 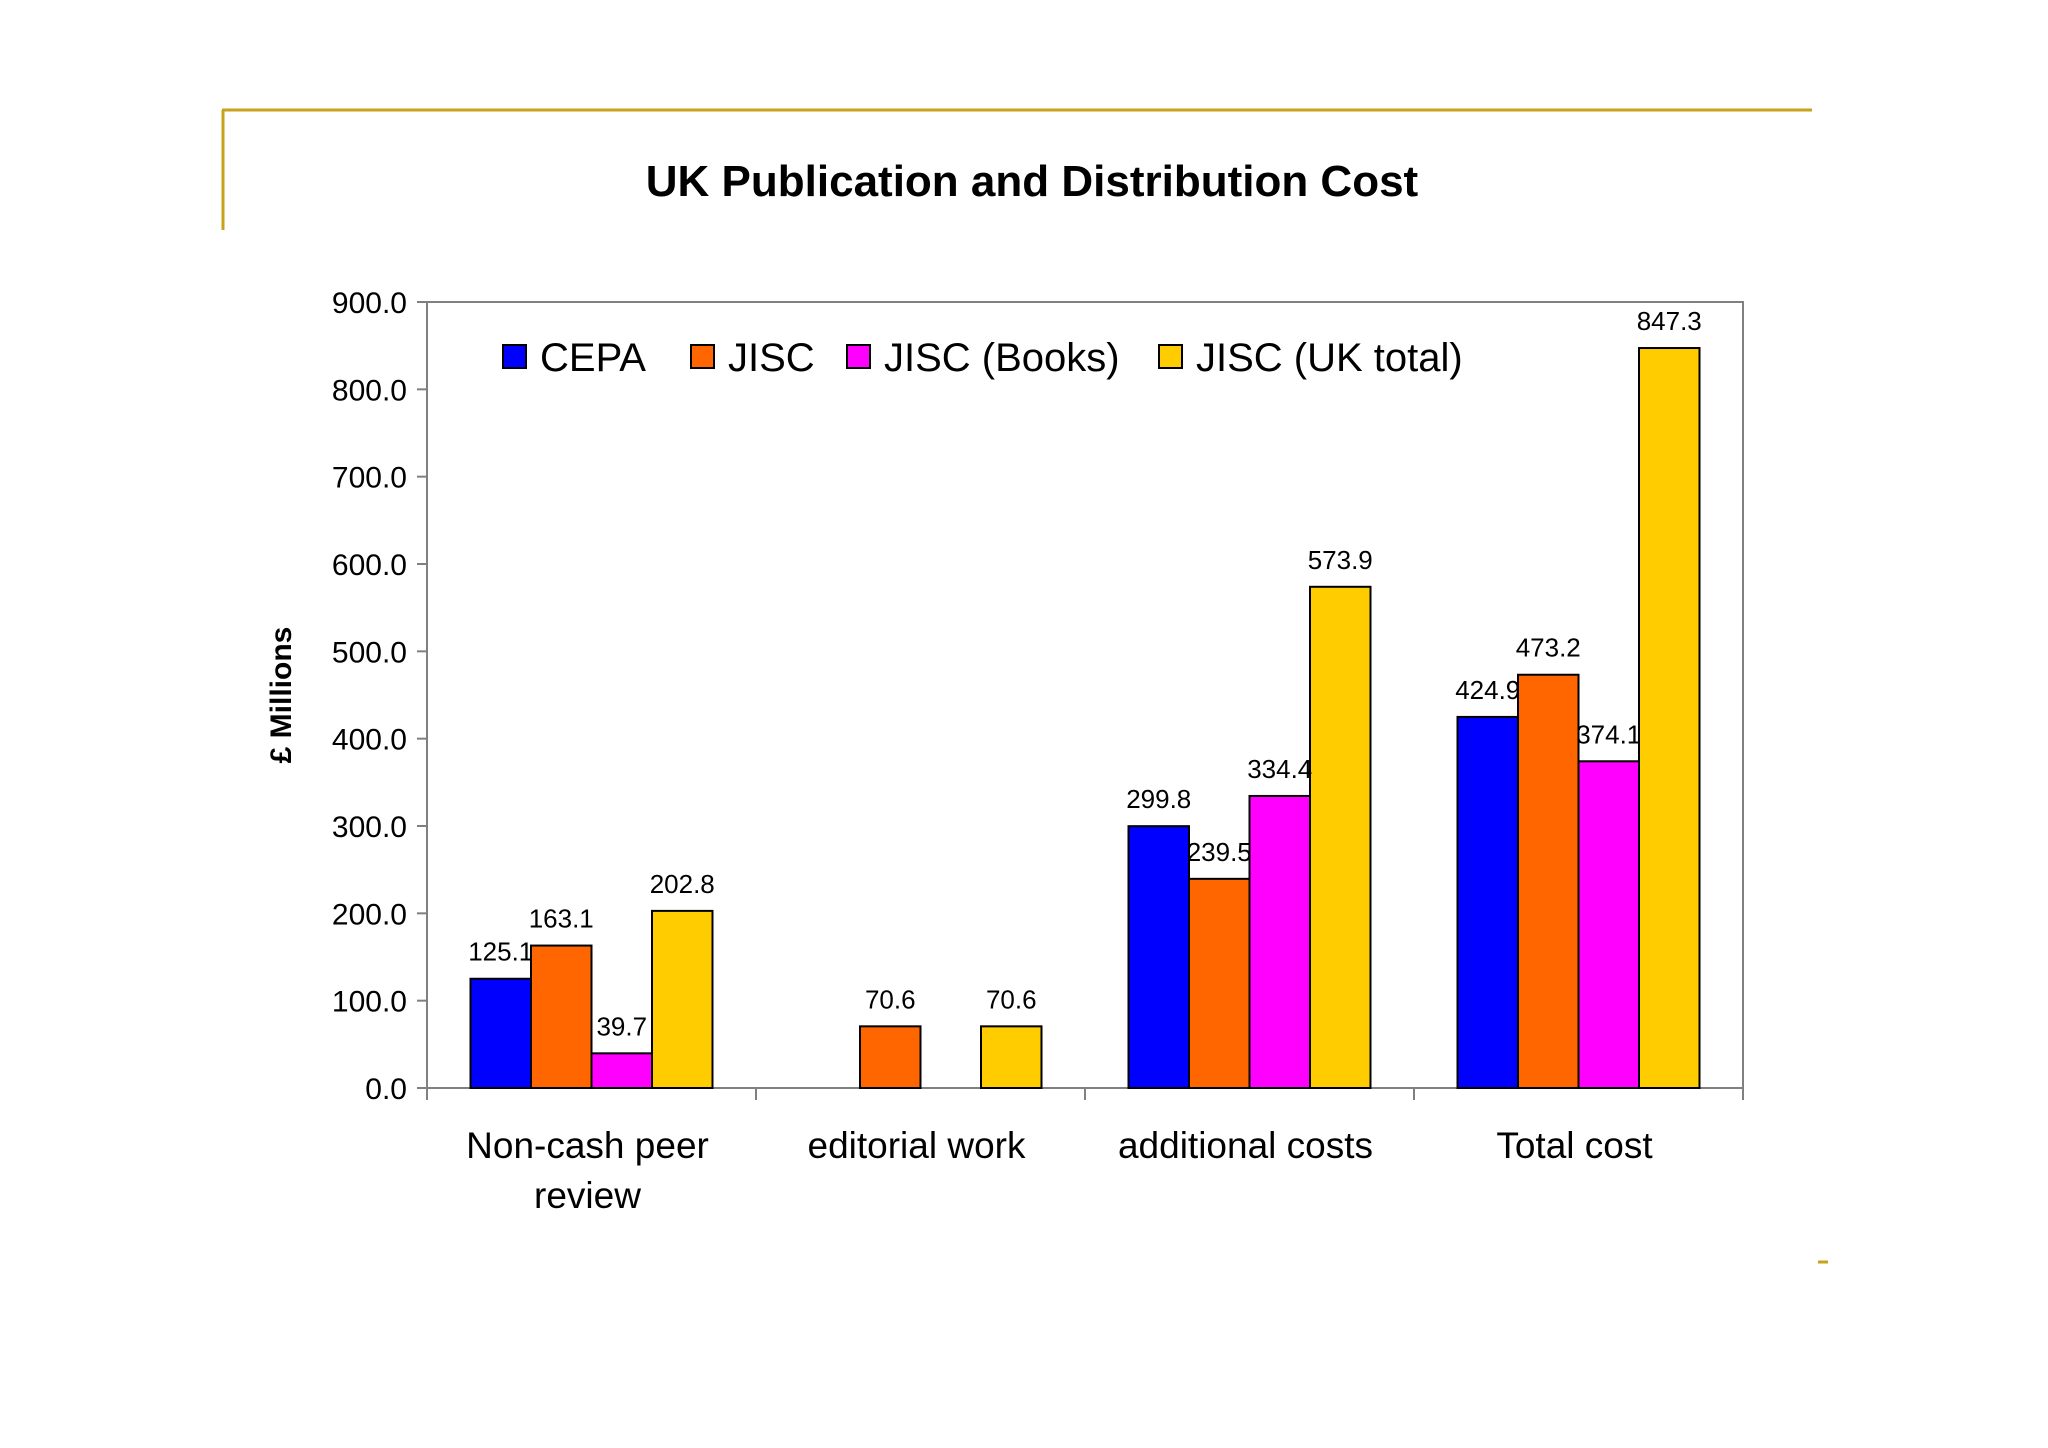 What do you see at coordinates (369, 740) in the screenshot?
I see `y-tick-label: 400.0` at bounding box center [369, 740].